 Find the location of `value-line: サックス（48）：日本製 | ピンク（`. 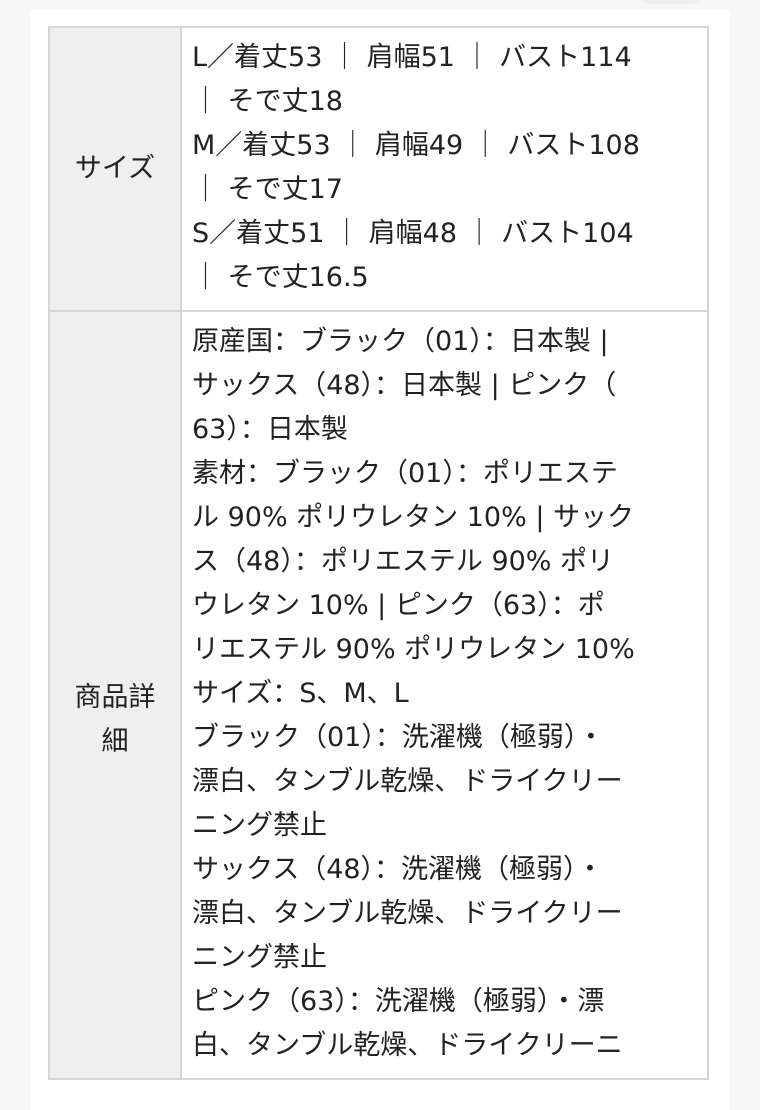

value-line: サックス（48）：日本製 | ピンク（ is located at coordinates (404, 385).